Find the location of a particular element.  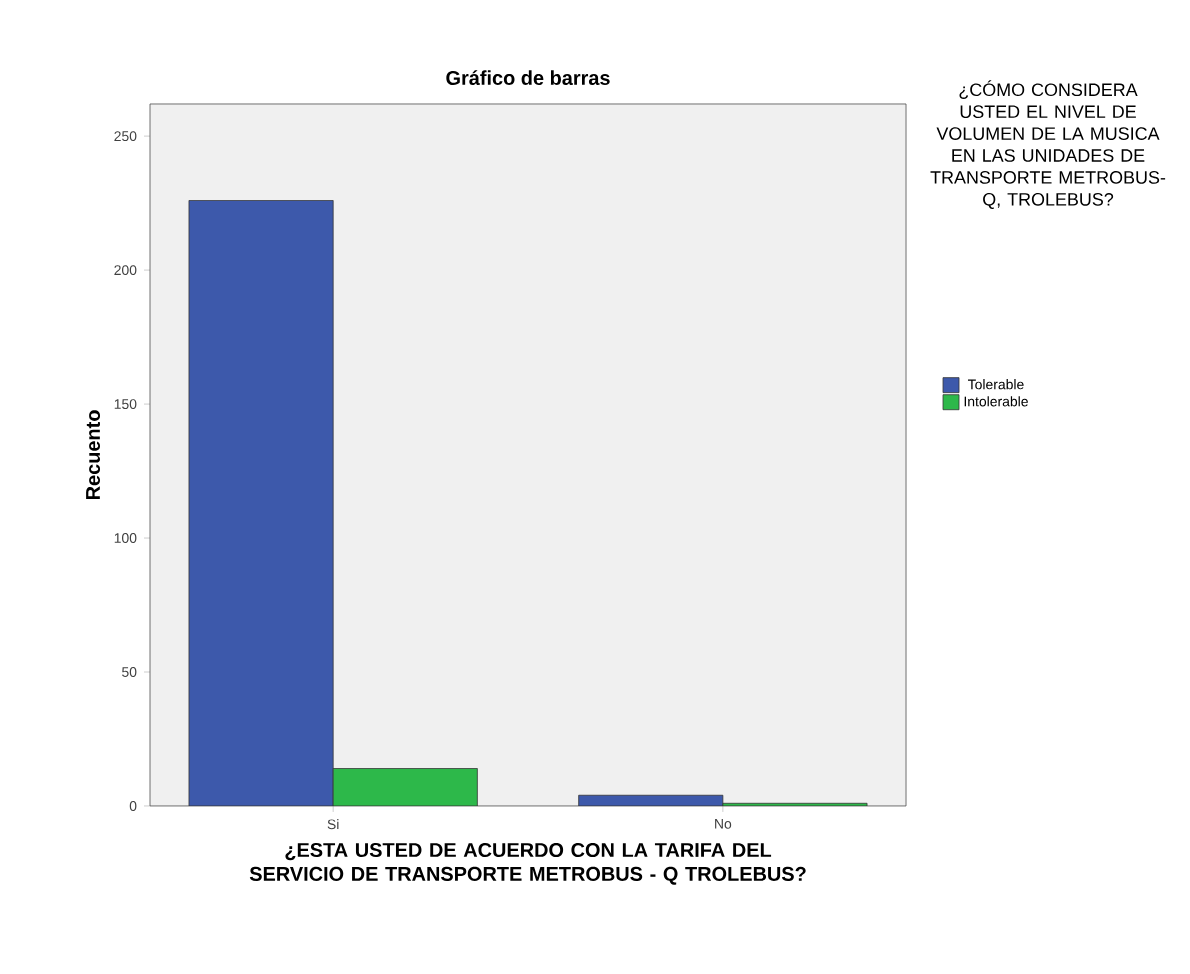

legend-title: ¿CÓMO CONSIDERA USTED EL NIVEL DE VOLUMEN DE LA MUSICA EN LAS UNIDADES DE TRANSPORTE METROBUS-Q, TROLEBUS? is located at coordinates (1048, 144).